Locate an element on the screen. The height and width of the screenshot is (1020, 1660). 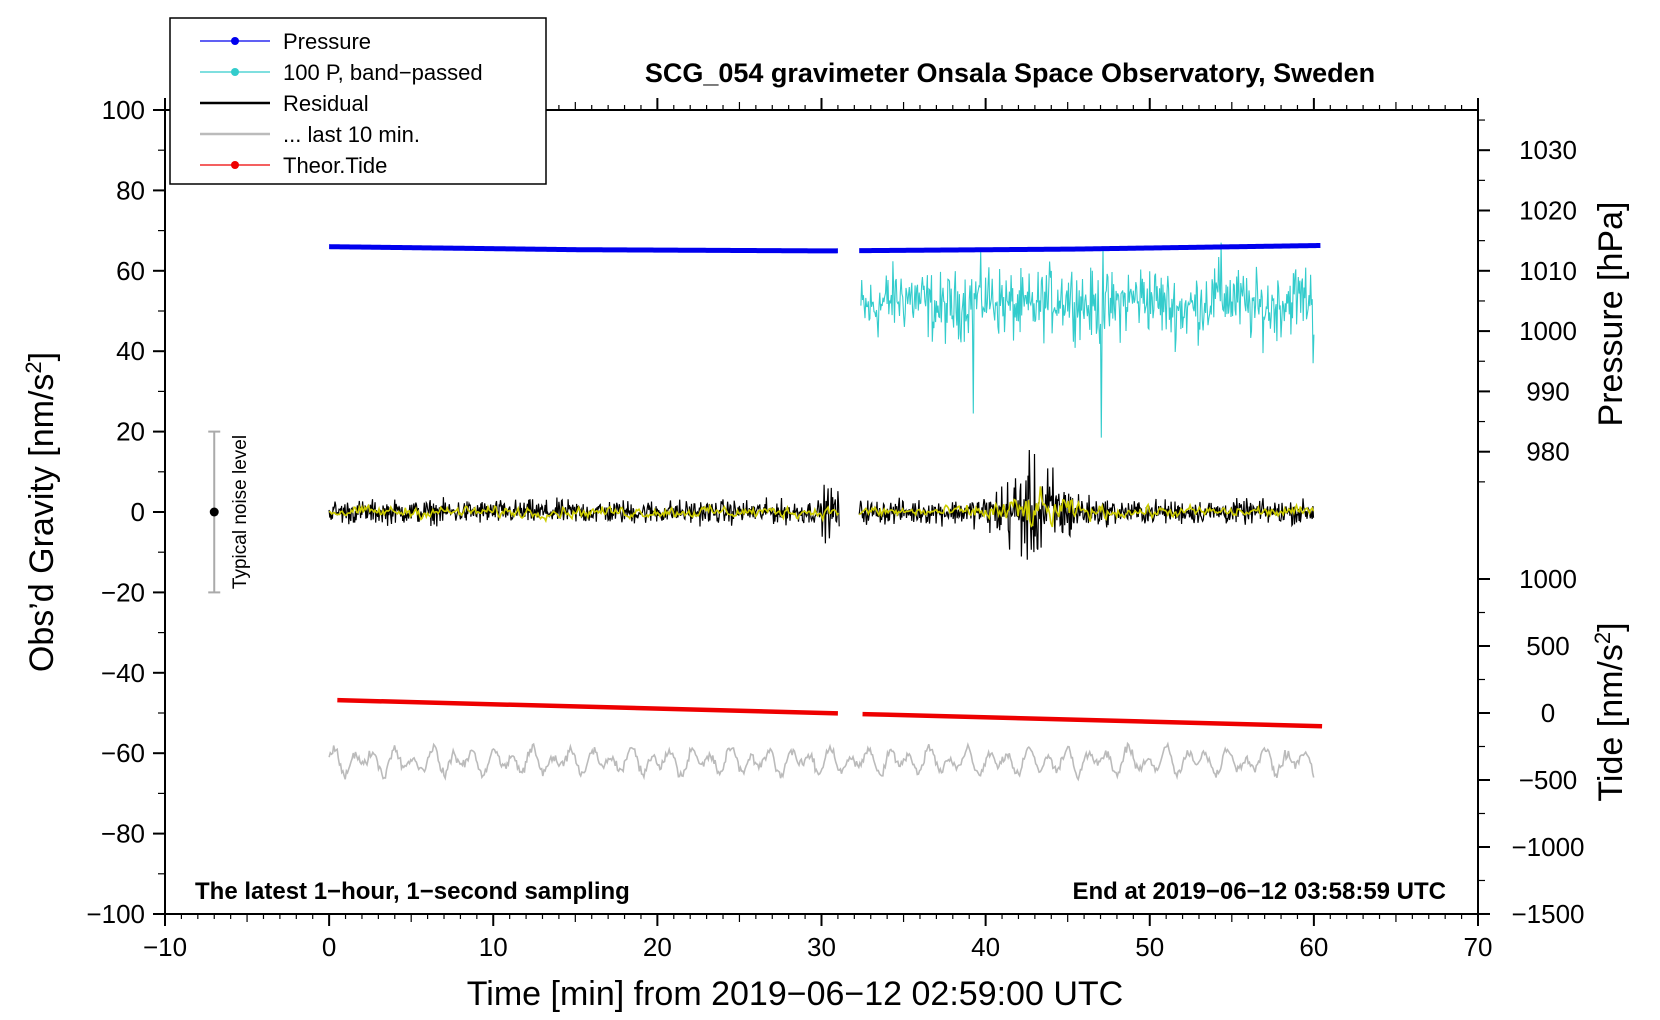
y-tick-label: 0 is located at coordinates (138, 512).